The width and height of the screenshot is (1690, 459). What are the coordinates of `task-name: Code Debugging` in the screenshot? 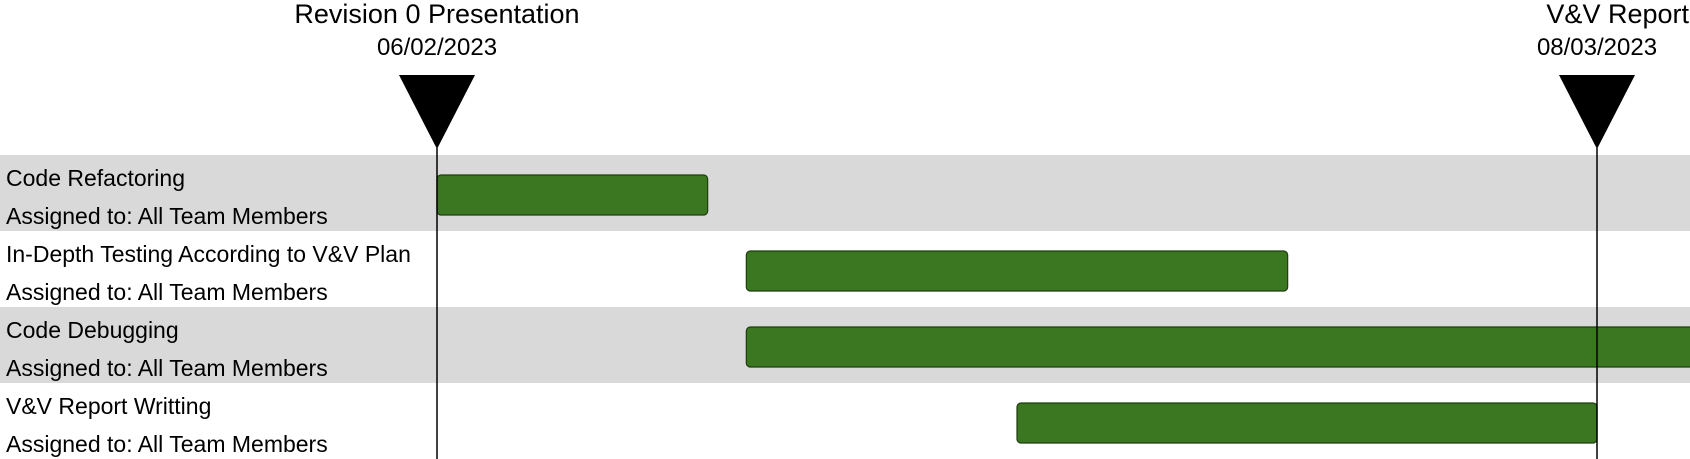 It's located at (92, 330).